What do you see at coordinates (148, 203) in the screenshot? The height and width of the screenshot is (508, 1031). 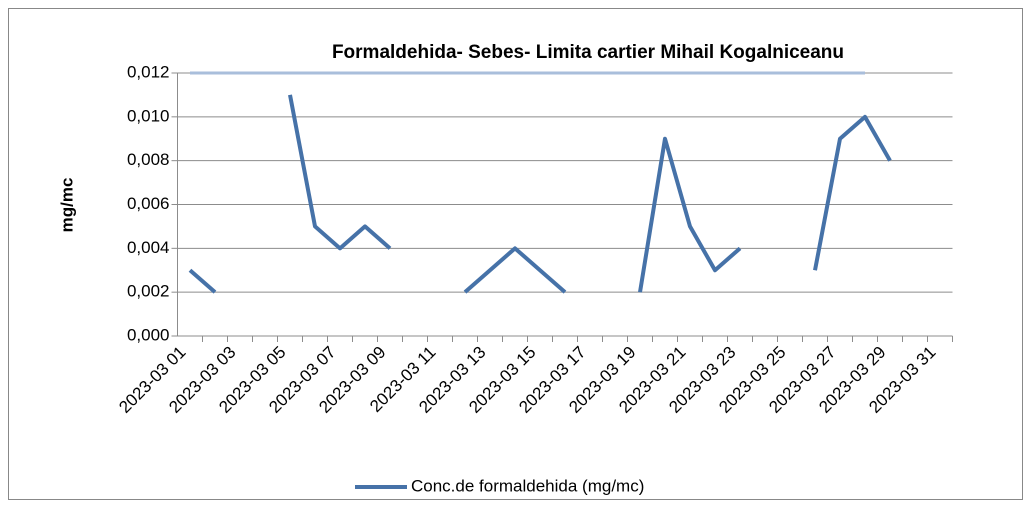 I see `y-tick-label: 0,006` at bounding box center [148, 203].